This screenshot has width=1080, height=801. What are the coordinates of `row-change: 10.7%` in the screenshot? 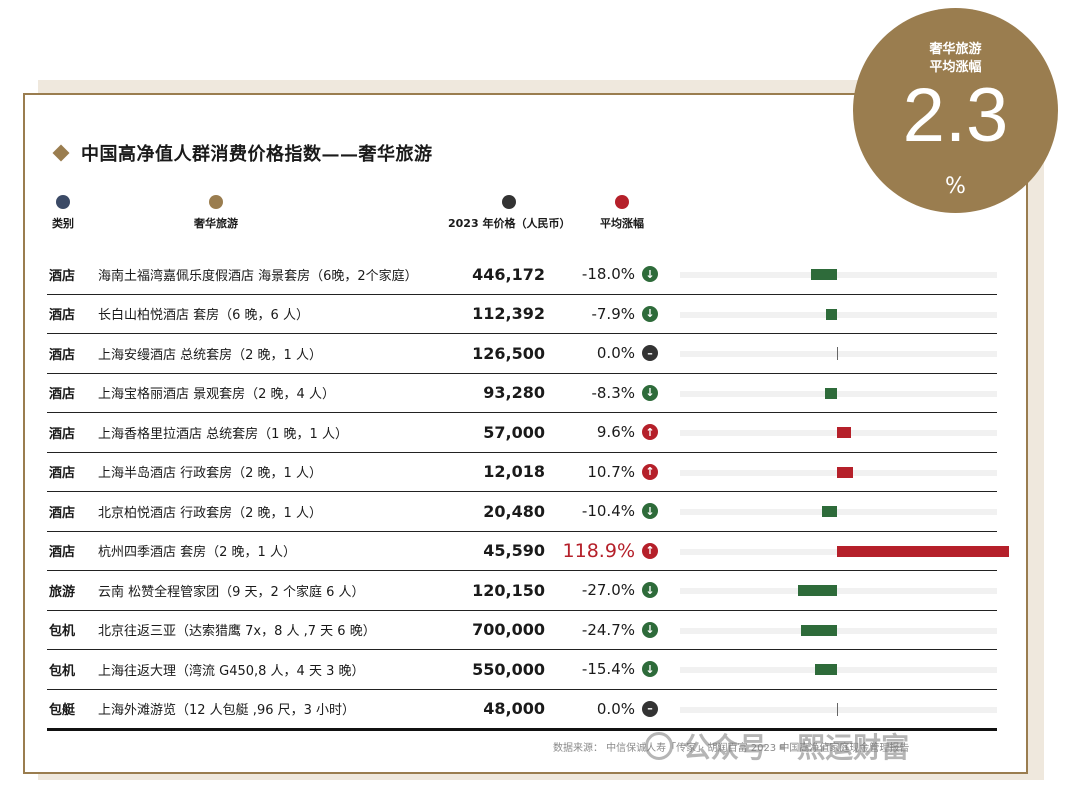 It's located at (611, 471).